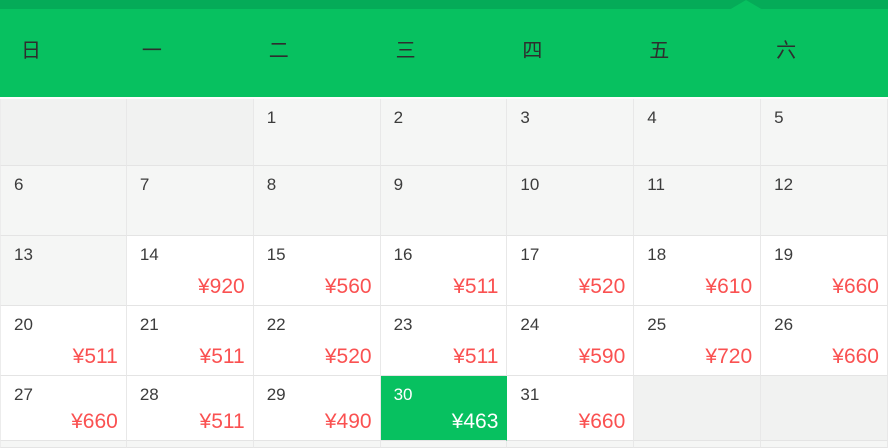 The image size is (891, 448). I want to click on day-number: 3, so click(525, 117).